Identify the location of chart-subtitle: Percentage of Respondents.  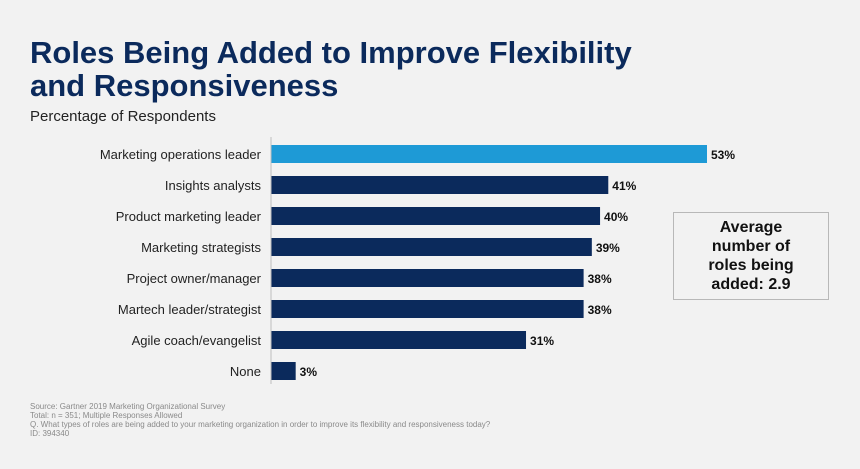
(123, 116).